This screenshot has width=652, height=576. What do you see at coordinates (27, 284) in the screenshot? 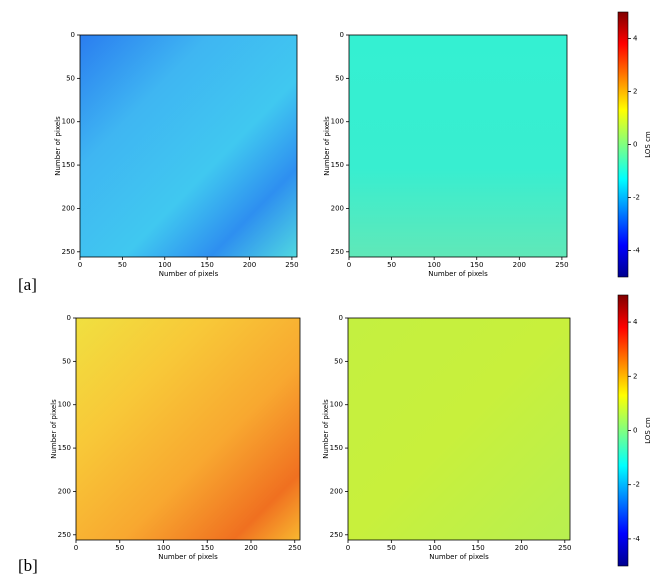
I see `panel-label: [a]` at bounding box center [27, 284].